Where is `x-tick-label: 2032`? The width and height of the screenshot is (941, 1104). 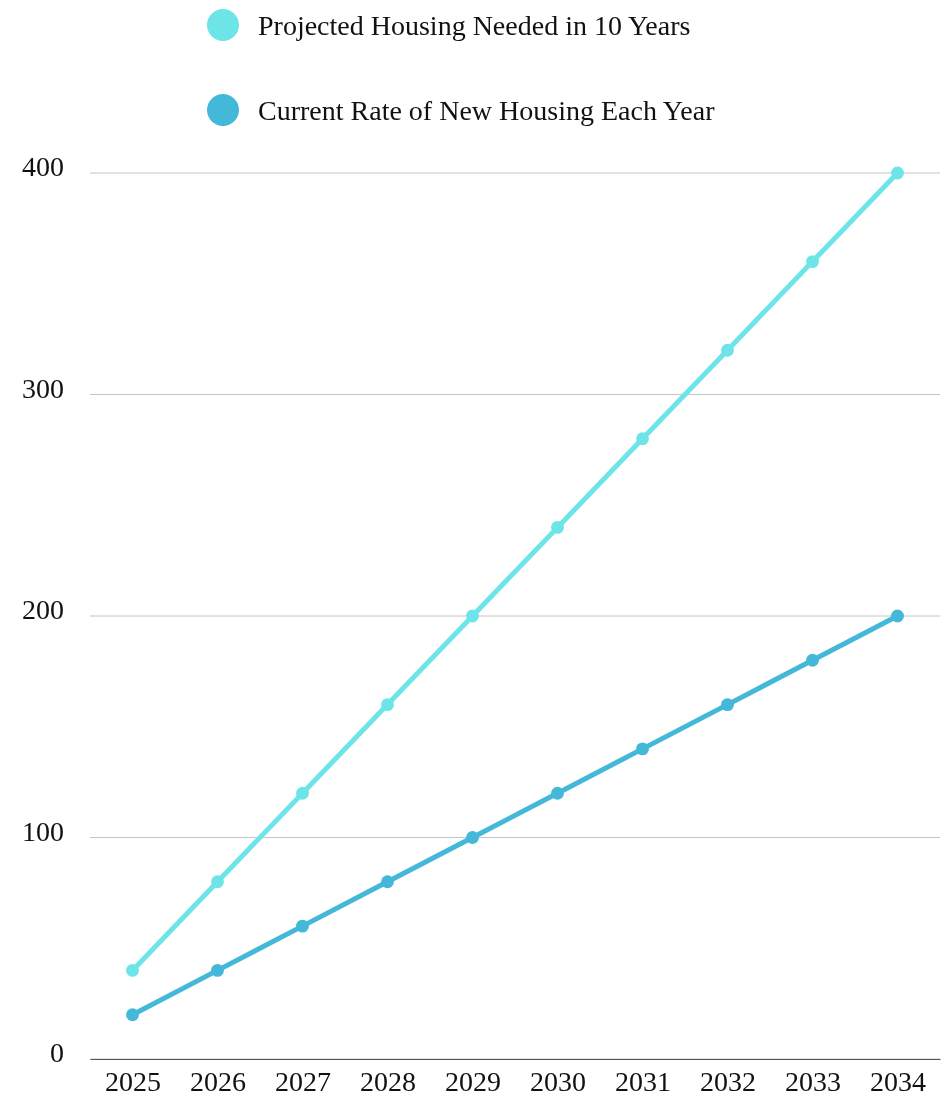 x-tick-label: 2032 is located at coordinates (728, 1081).